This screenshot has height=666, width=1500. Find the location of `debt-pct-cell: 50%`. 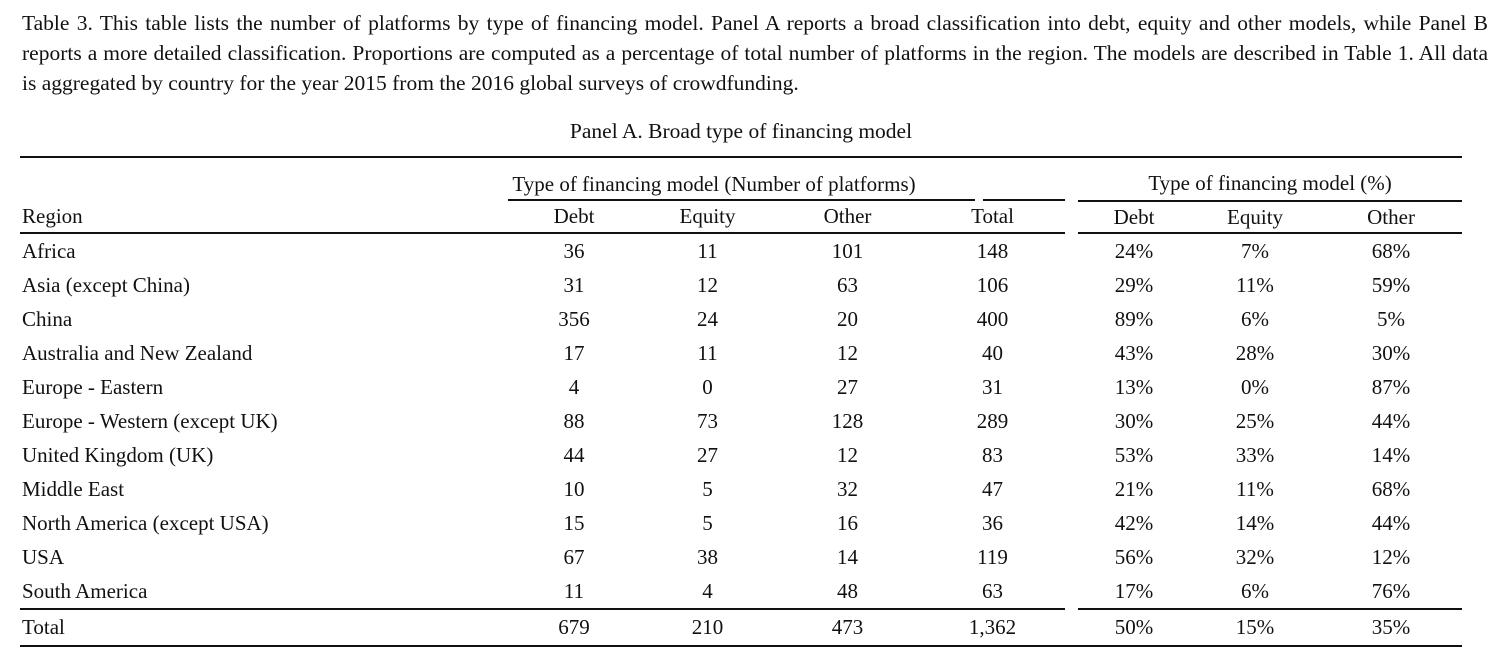

debt-pct-cell: 50% is located at coordinates (1134, 627).